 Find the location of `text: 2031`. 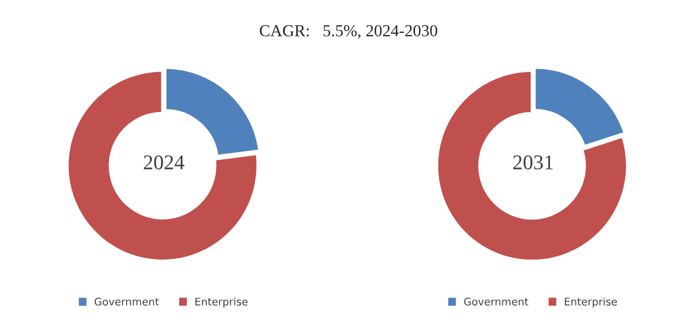

text: 2031 is located at coordinates (533, 162).